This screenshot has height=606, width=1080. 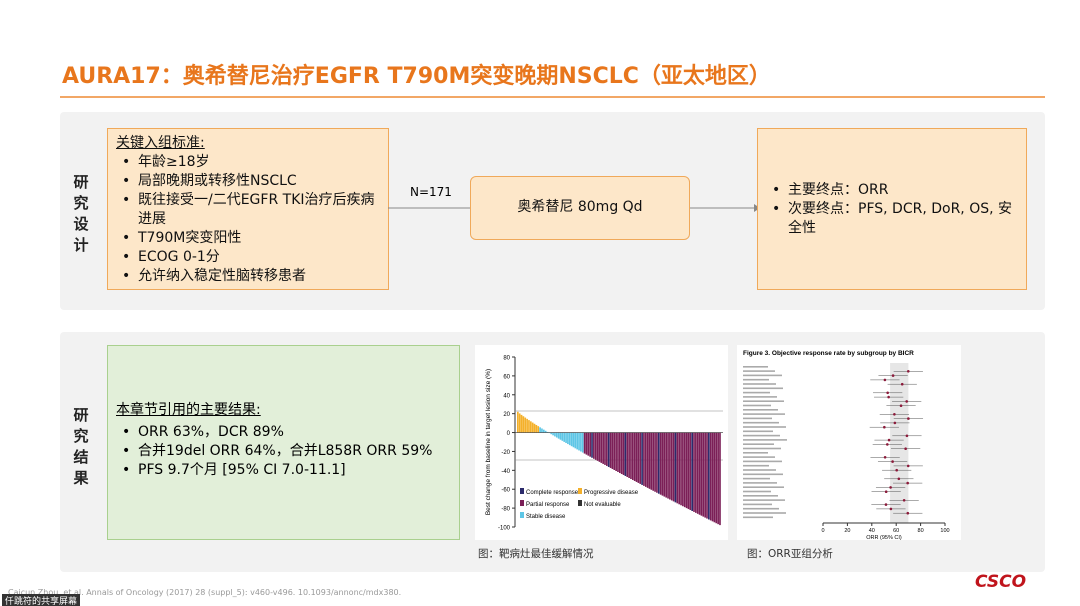 What do you see at coordinates (896, 531) in the screenshot?
I see `x-tick-label: 60` at bounding box center [896, 531].